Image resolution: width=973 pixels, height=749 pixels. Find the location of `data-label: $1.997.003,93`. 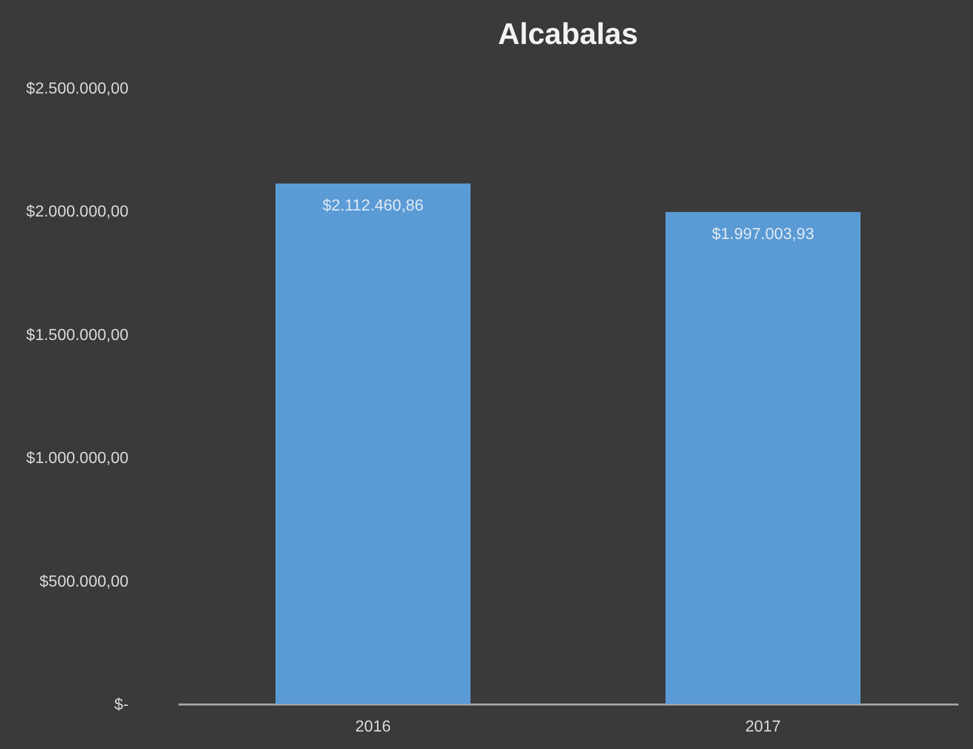

data-label: $1.997.003,93 is located at coordinates (763, 234).